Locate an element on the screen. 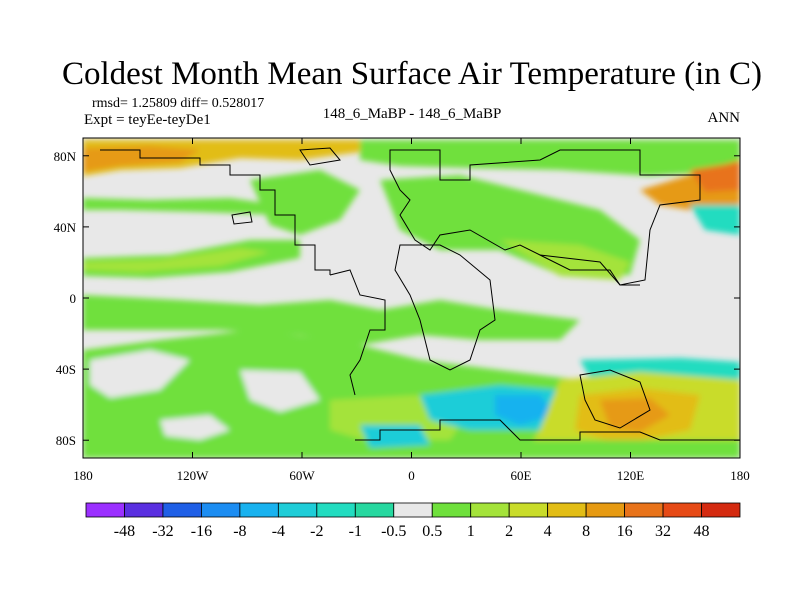 This screenshot has width=800, height=600. x-tick-label: 60E is located at coordinates (521, 475).